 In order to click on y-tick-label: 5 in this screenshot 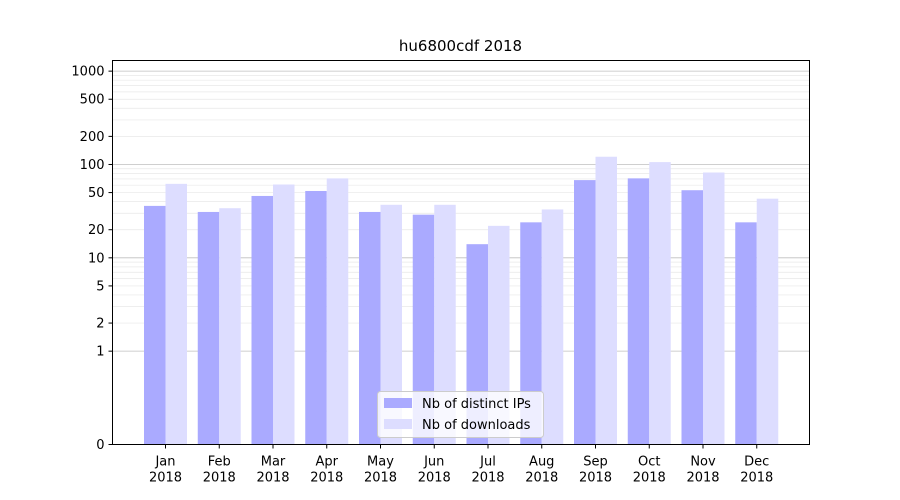, I will do `click(100, 286)`.